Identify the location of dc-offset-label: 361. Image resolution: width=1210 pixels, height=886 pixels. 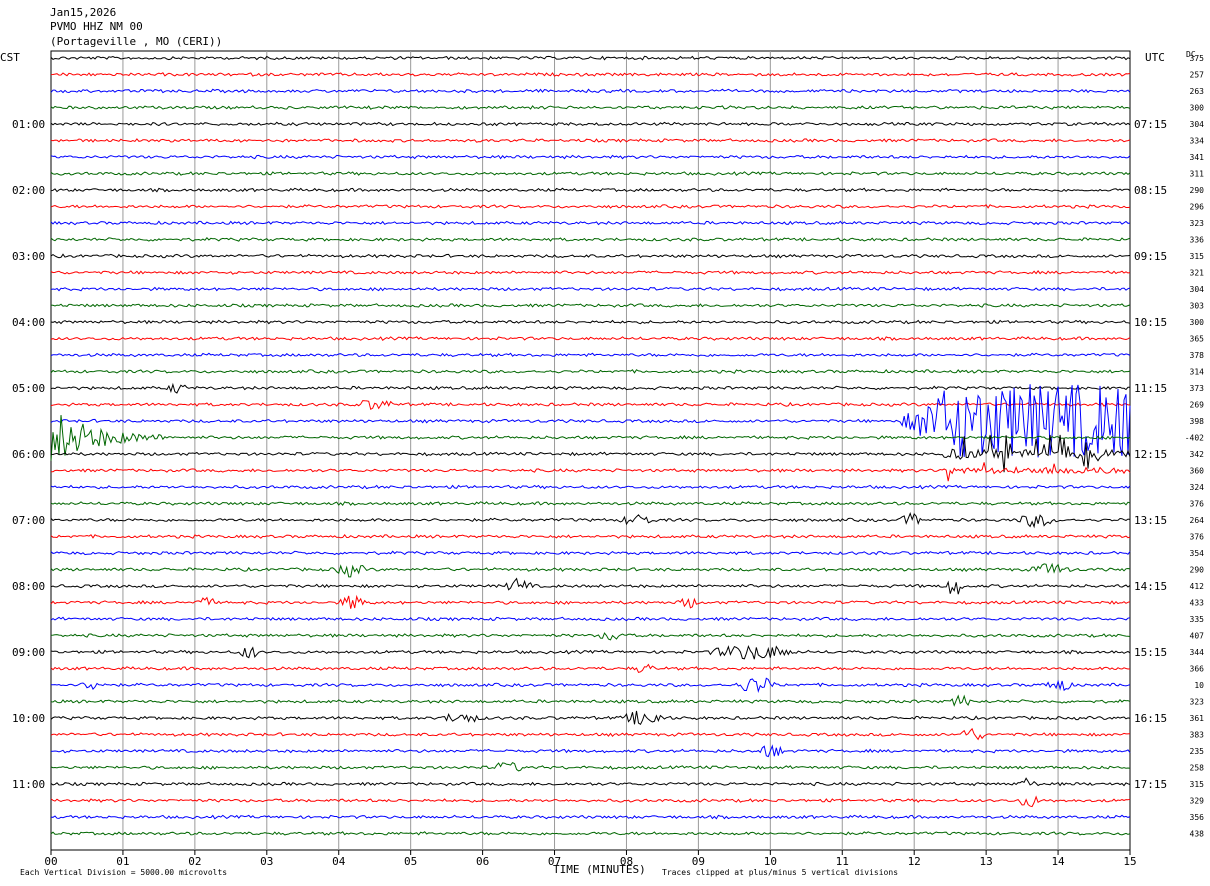
(1197, 718).